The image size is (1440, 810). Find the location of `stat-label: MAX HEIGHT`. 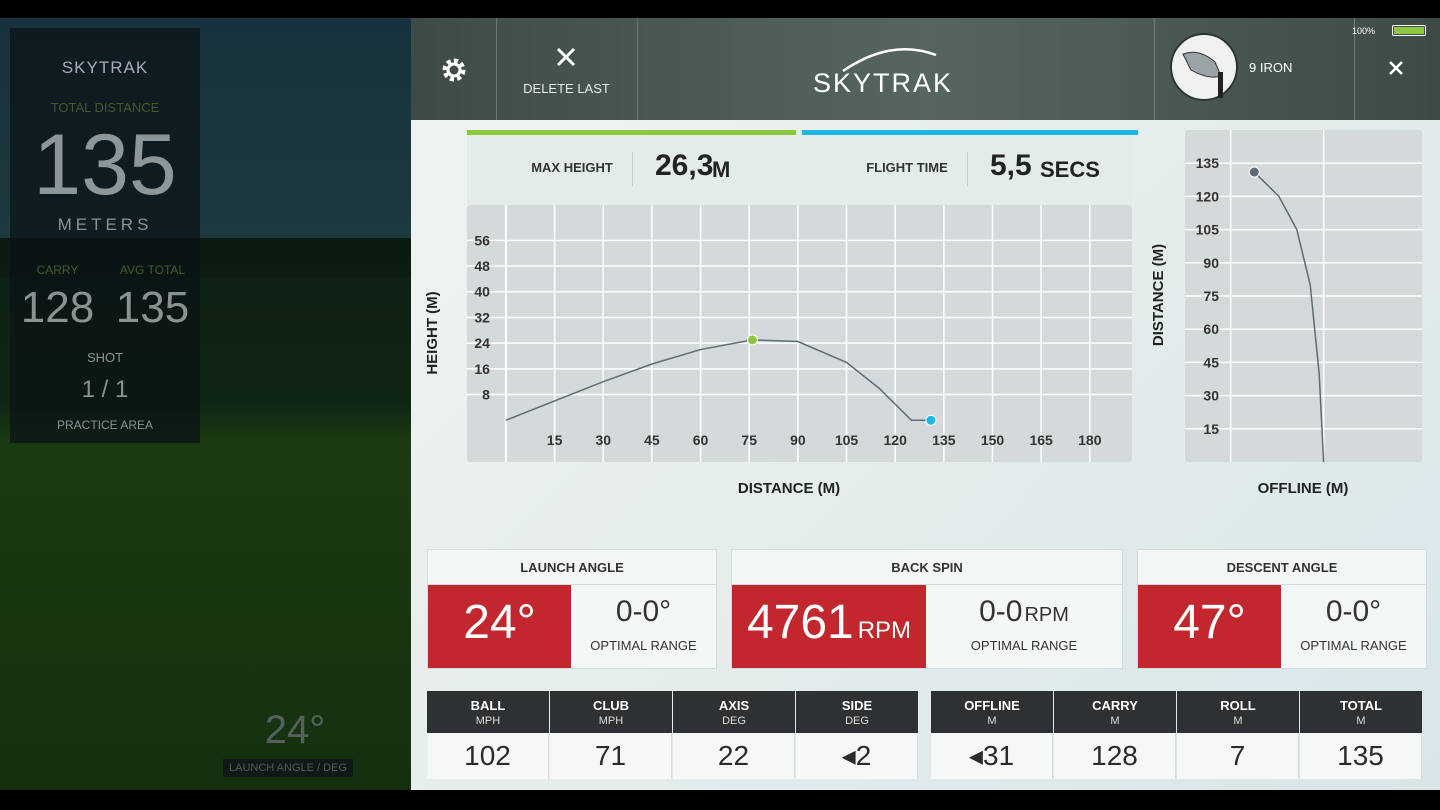

stat-label: MAX HEIGHT is located at coordinates (572, 167).